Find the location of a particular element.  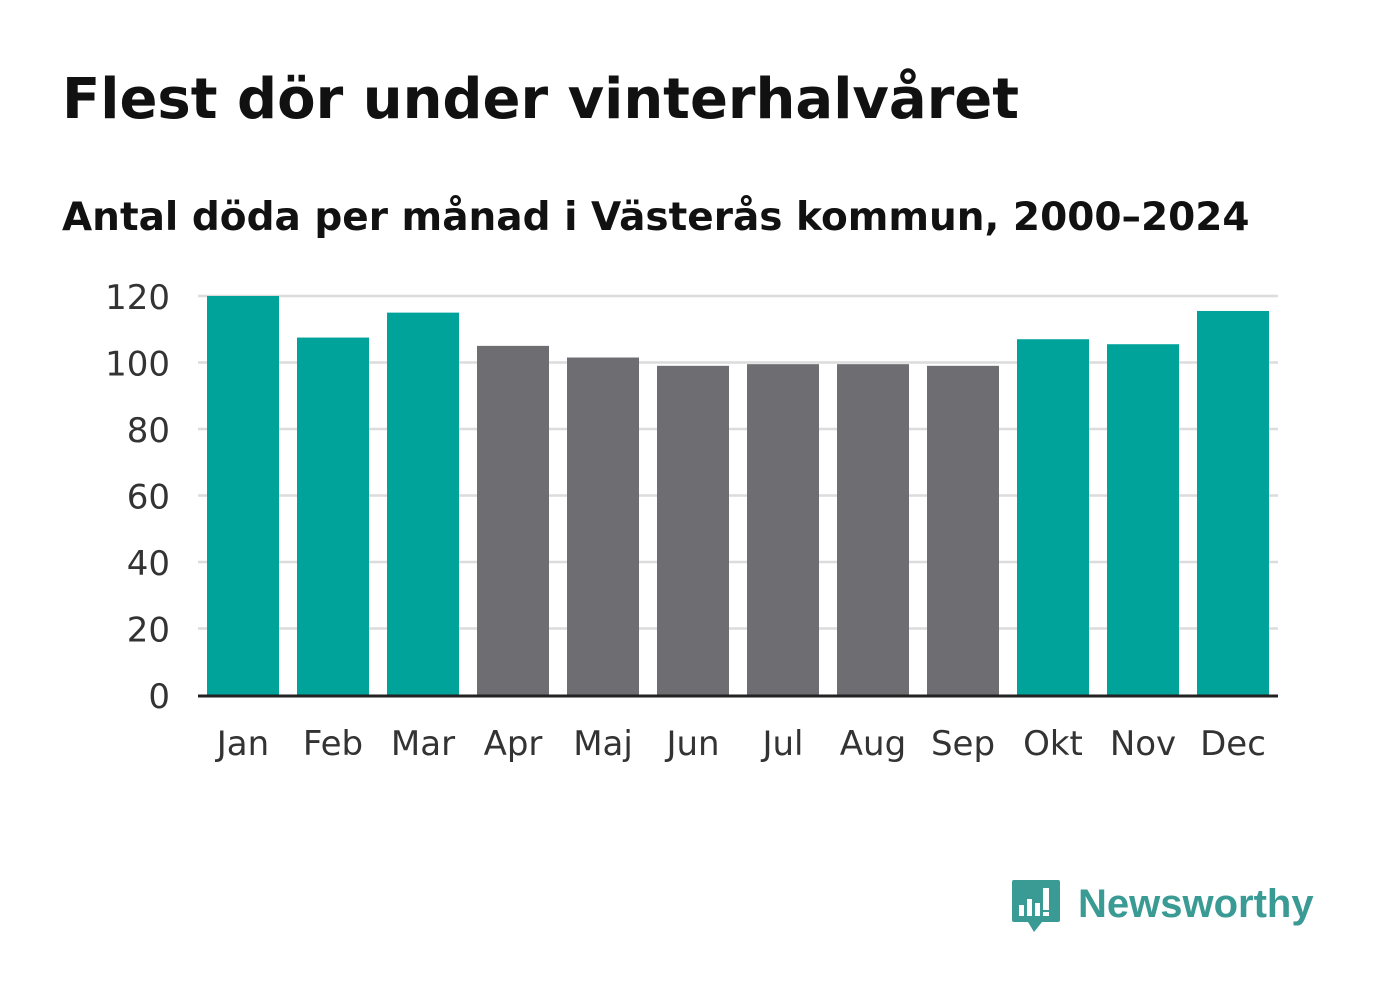

bar-sep is located at coordinates (963, 530).